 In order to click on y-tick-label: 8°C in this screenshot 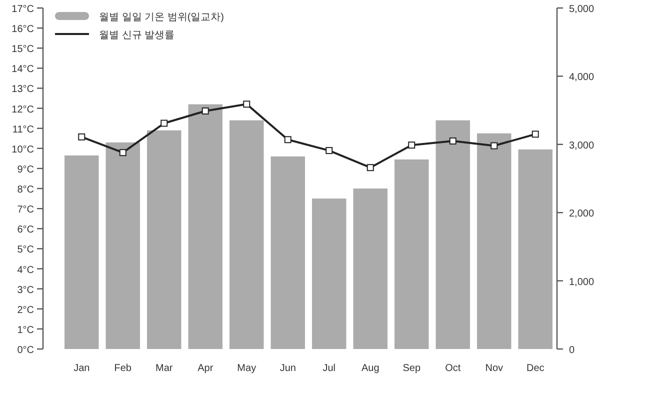, I will do `click(25, 190)`.